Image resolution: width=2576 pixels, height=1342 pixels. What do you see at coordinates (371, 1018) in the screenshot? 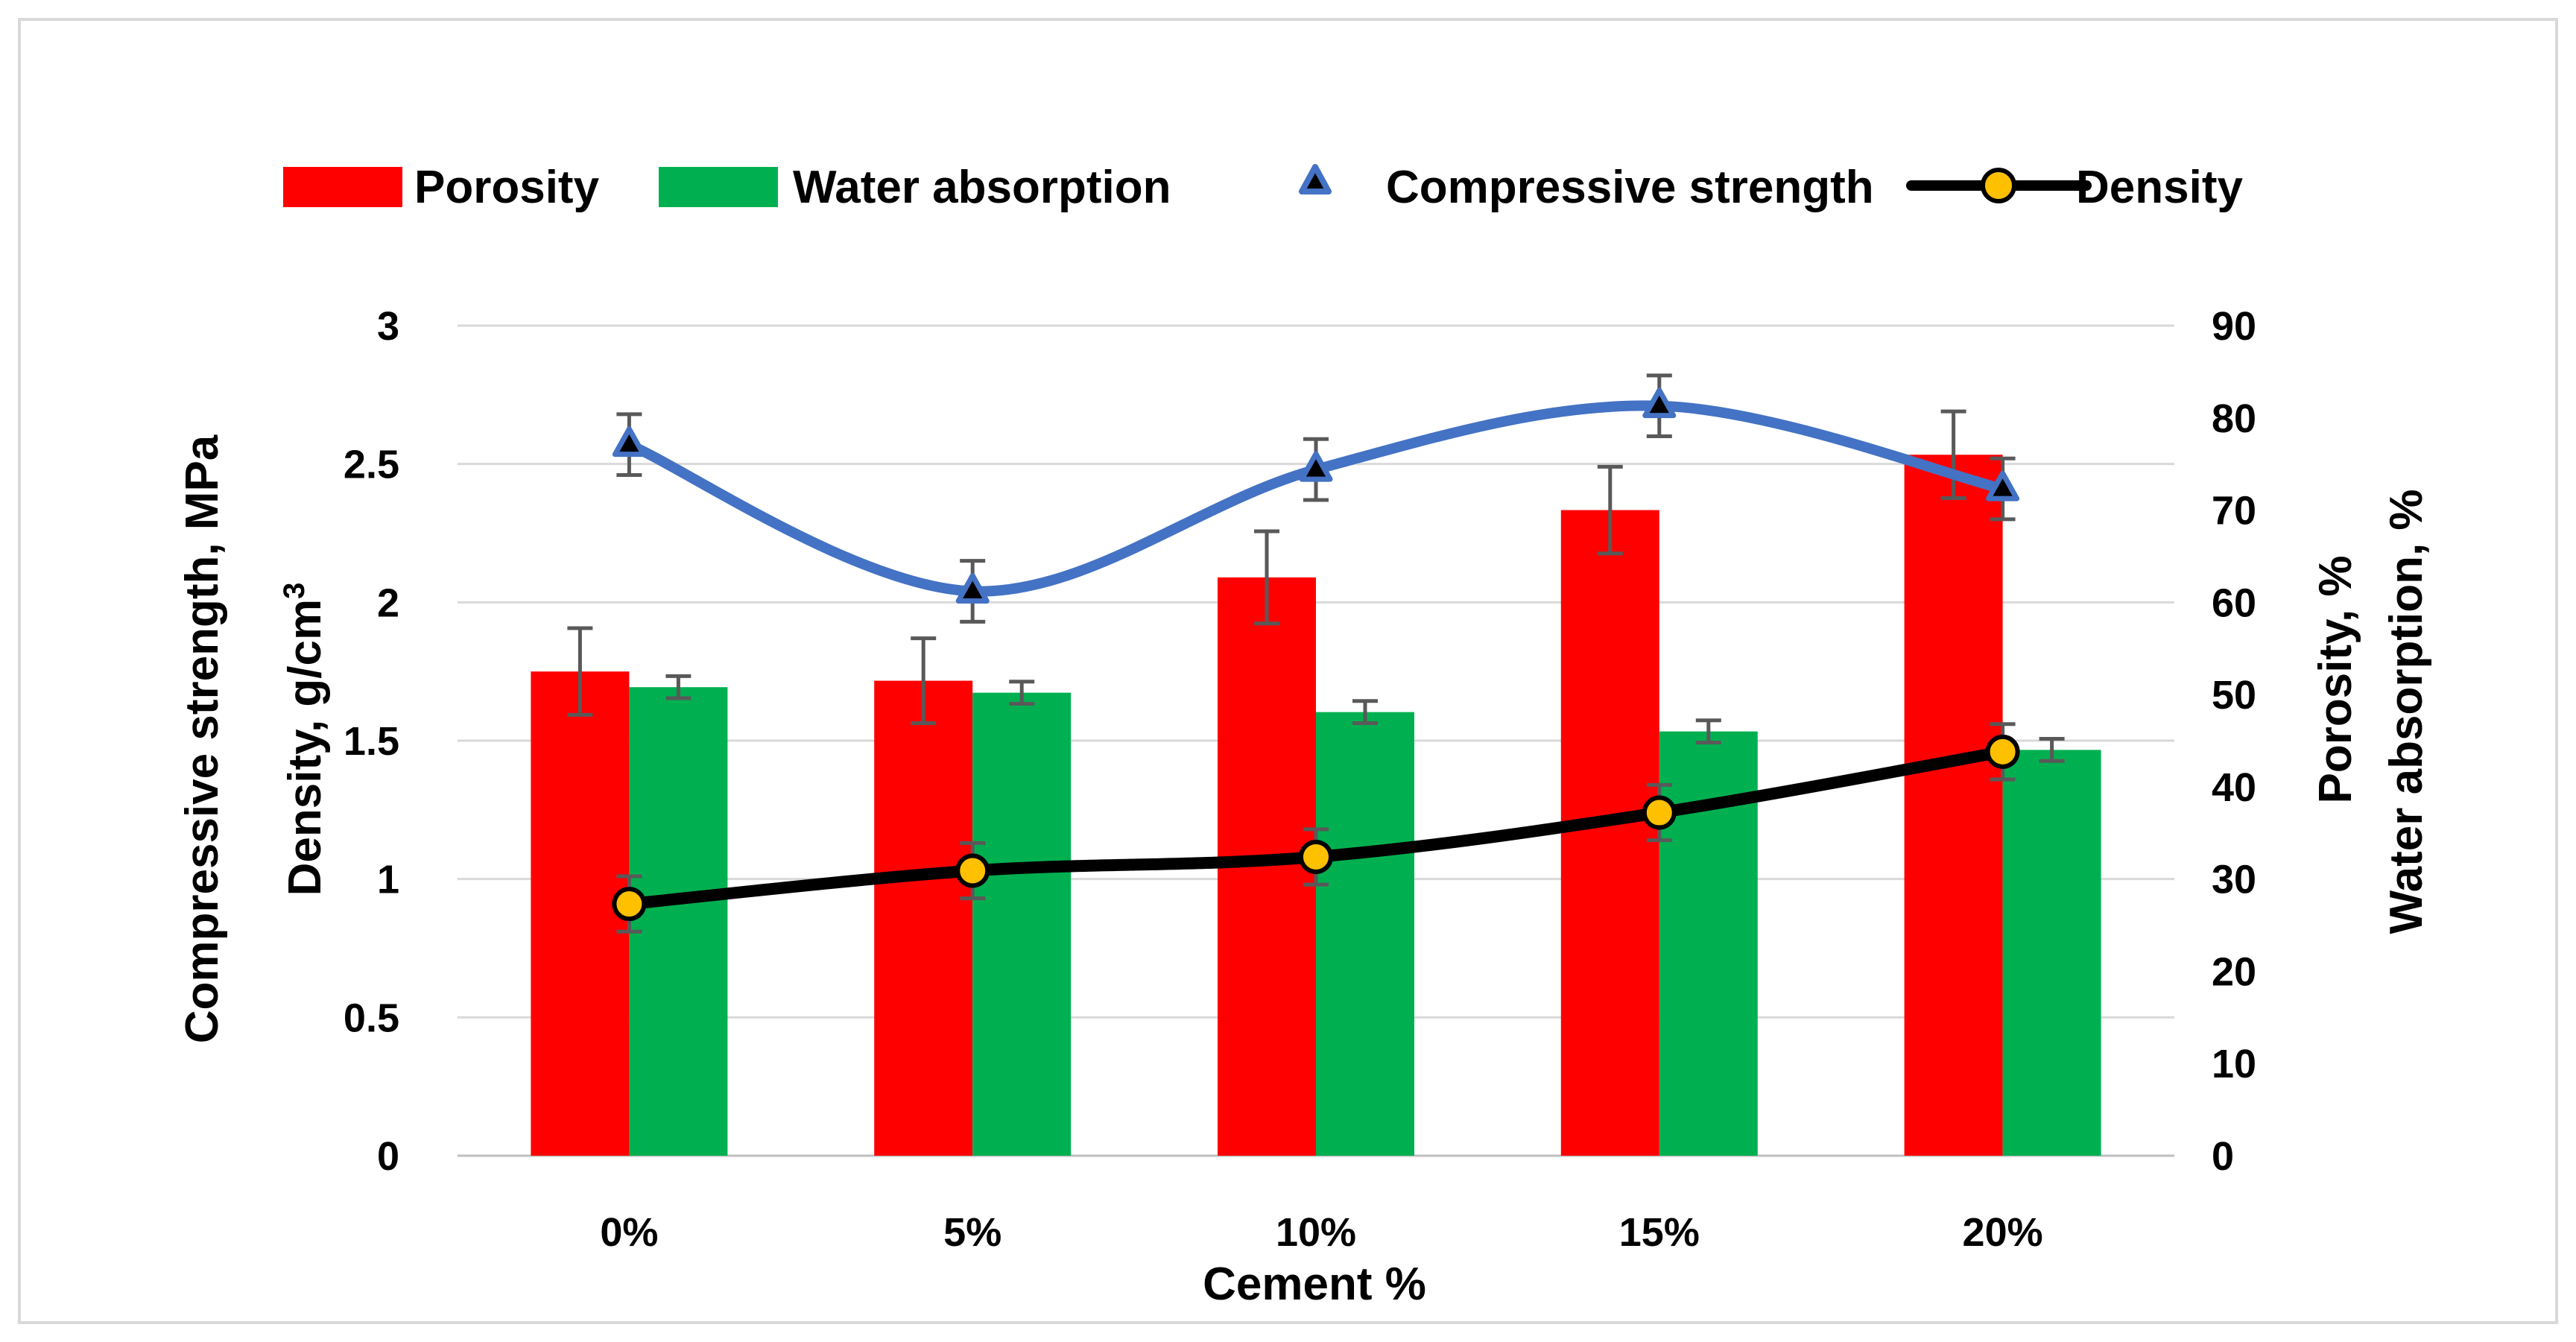
I see `y-left-tick-label: 0.5` at bounding box center [371, 1018].